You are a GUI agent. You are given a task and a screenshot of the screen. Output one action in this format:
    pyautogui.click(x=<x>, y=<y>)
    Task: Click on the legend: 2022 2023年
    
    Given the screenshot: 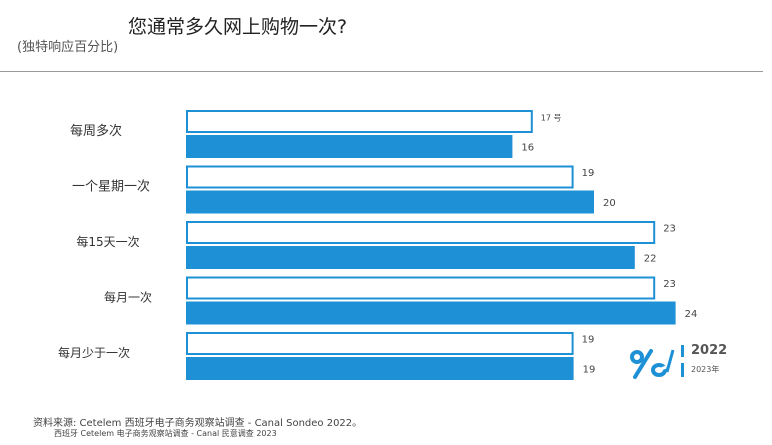 What is the action you would take?
    pyautogui.click(x=711, y=361)
    